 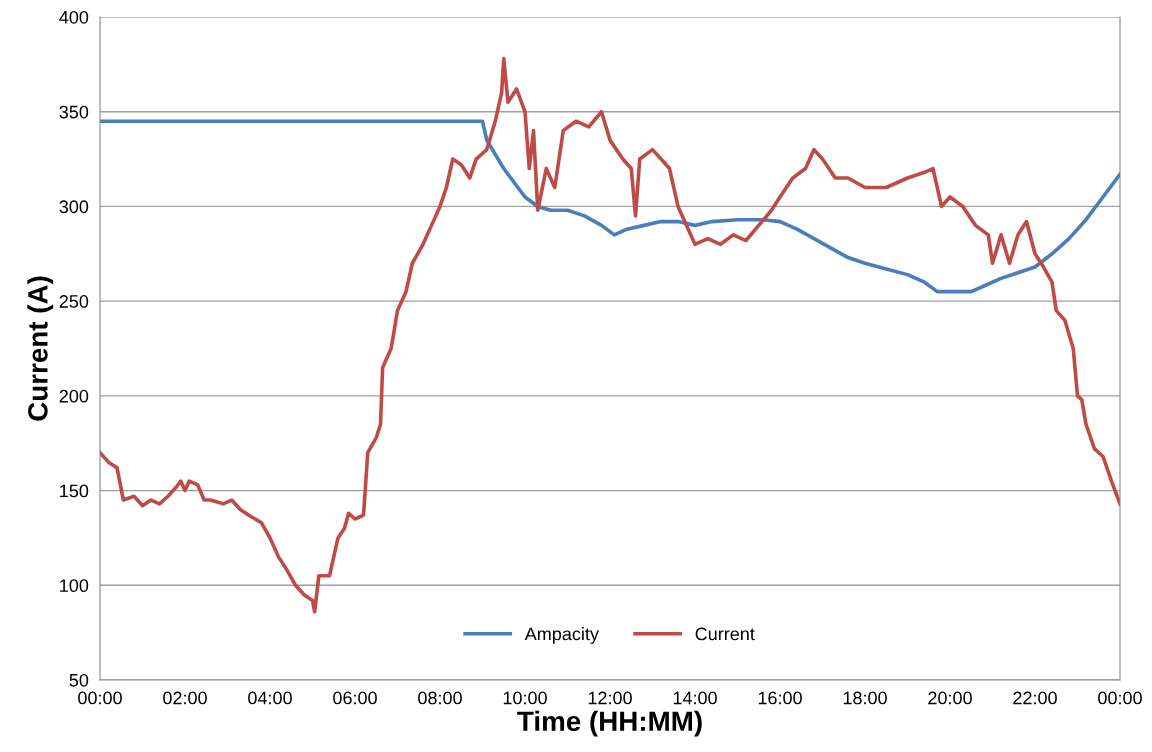 I want to click on legend-label: Current, so click(x=725, y=634).